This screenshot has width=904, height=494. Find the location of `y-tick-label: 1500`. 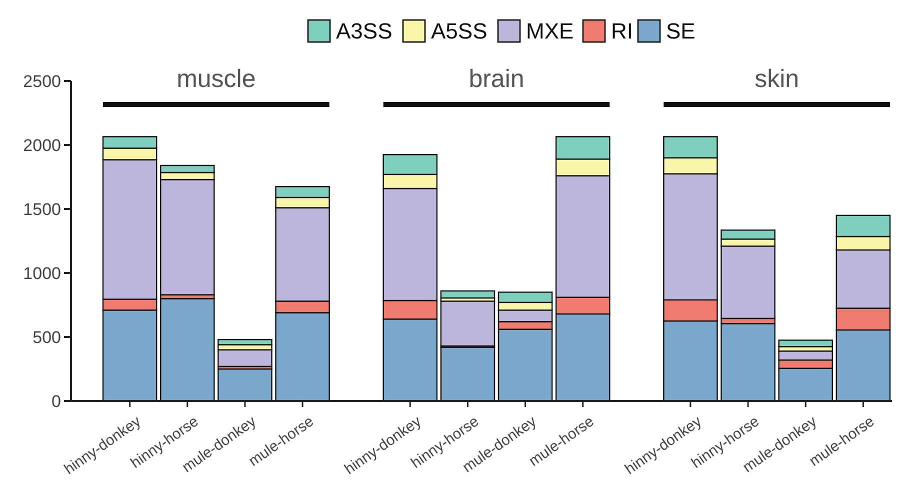

y-tick-label: 1500 is located at coordinates (42, 209).